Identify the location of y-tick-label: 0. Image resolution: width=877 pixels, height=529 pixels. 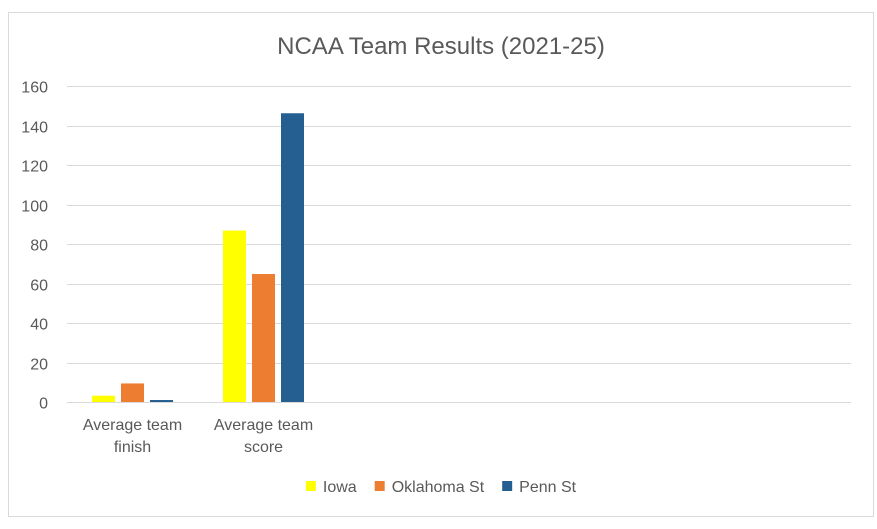
(43, 404).